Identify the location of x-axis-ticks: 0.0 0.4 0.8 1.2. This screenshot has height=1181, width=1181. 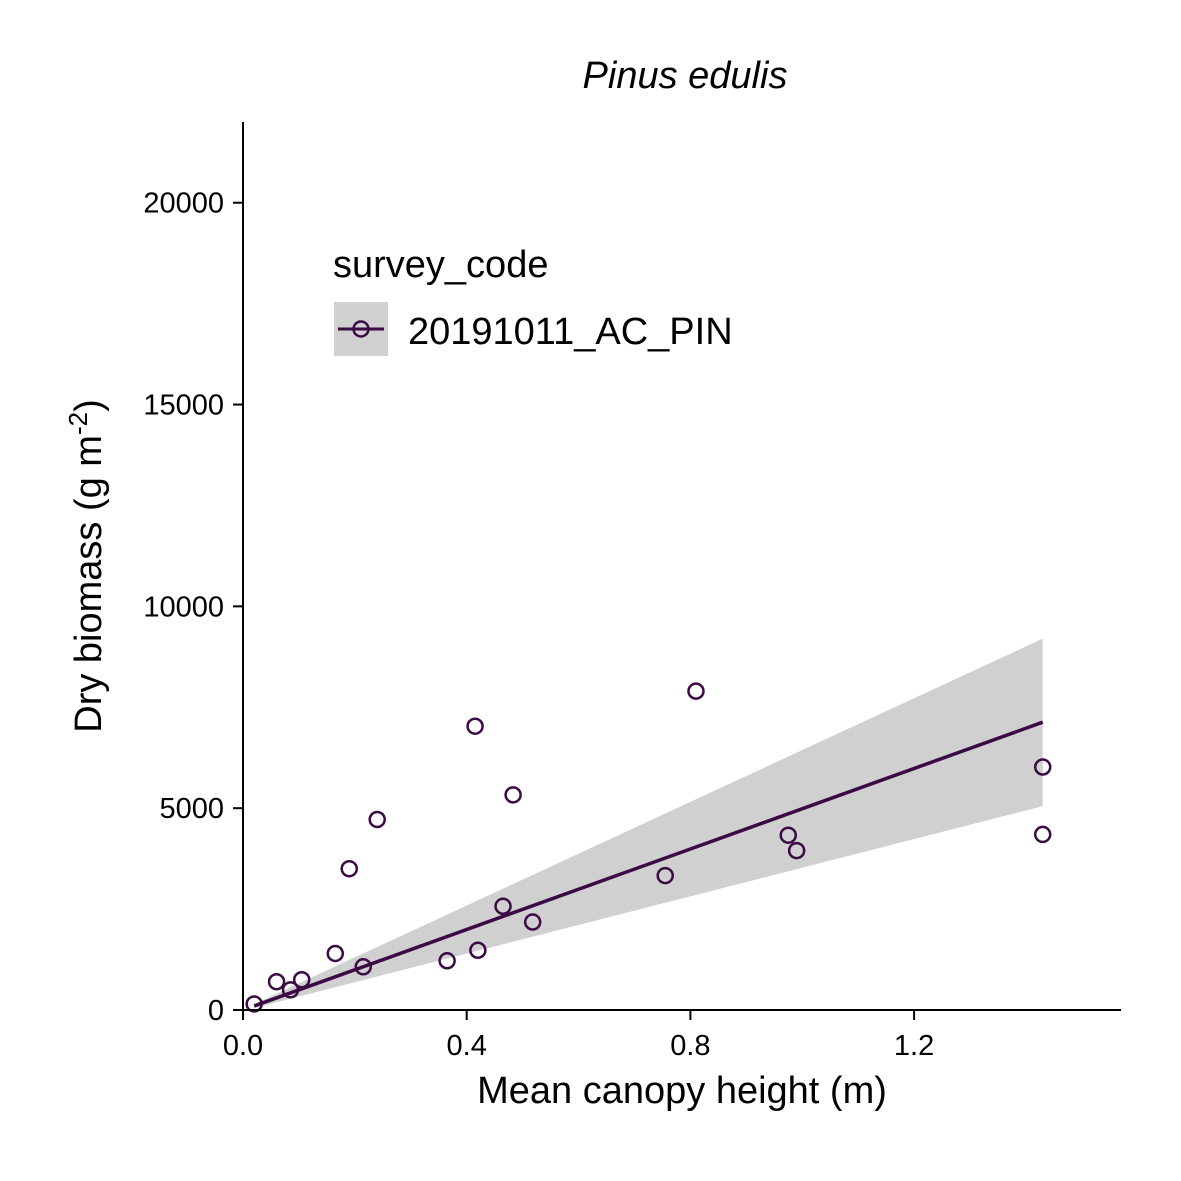
(578, 1036).